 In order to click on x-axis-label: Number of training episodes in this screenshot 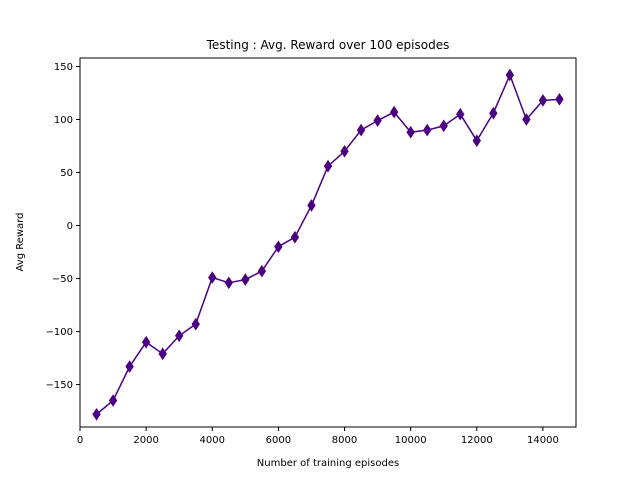, I will do `click(328, 463)`.